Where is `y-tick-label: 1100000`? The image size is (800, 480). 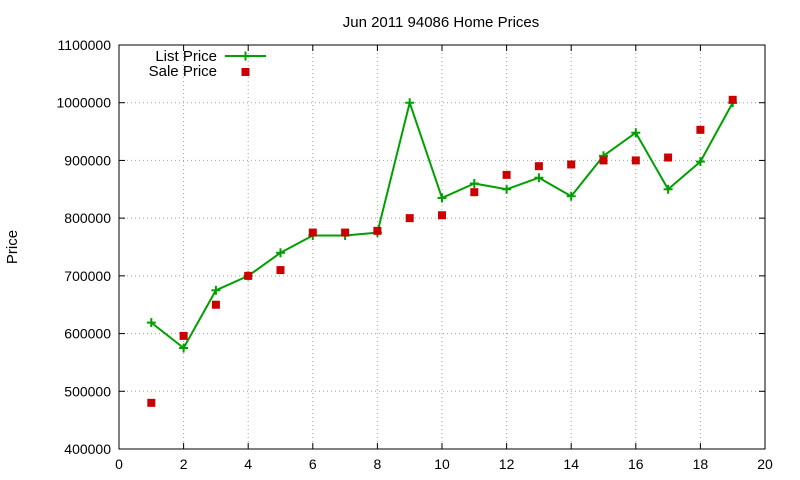
y-tick-label: 1100000 is located at coordinates (85, 45).